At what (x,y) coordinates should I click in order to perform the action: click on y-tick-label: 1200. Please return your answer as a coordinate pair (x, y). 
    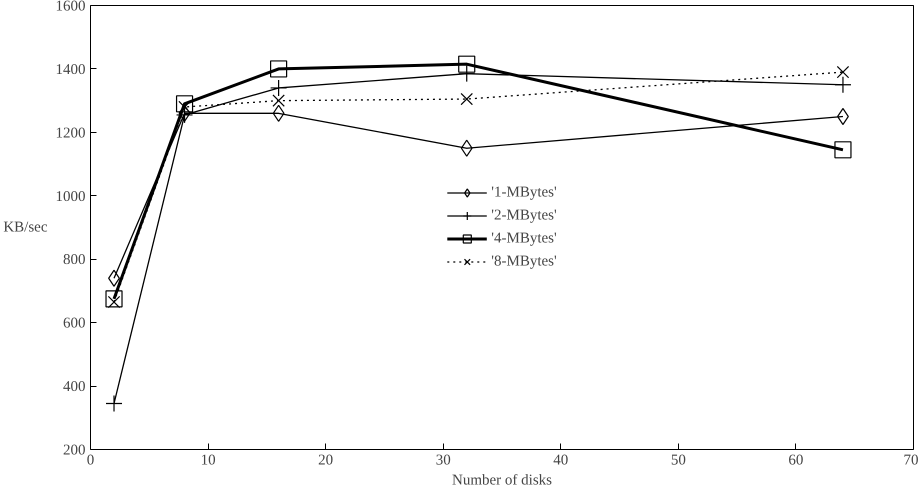
    Looking at the image, I should click on (71, 133).